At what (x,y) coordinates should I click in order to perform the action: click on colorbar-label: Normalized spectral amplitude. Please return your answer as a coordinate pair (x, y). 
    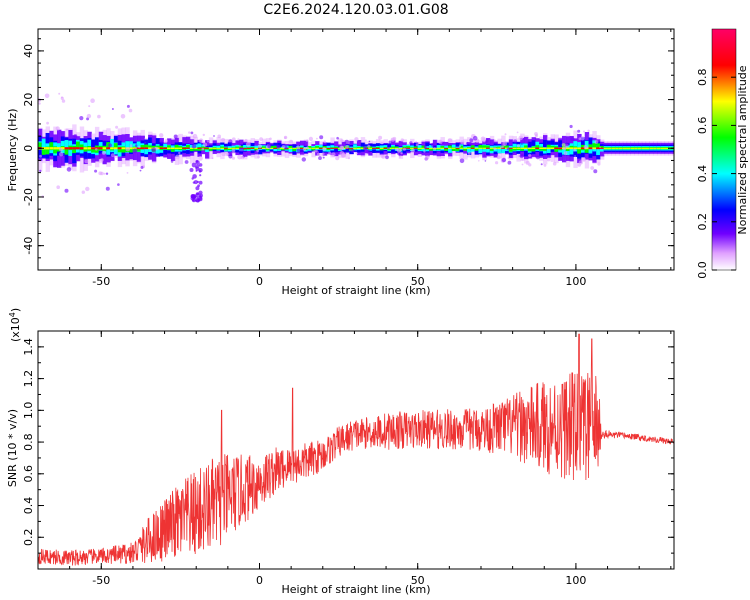
    Looking at the image, I should click on (742, 149).